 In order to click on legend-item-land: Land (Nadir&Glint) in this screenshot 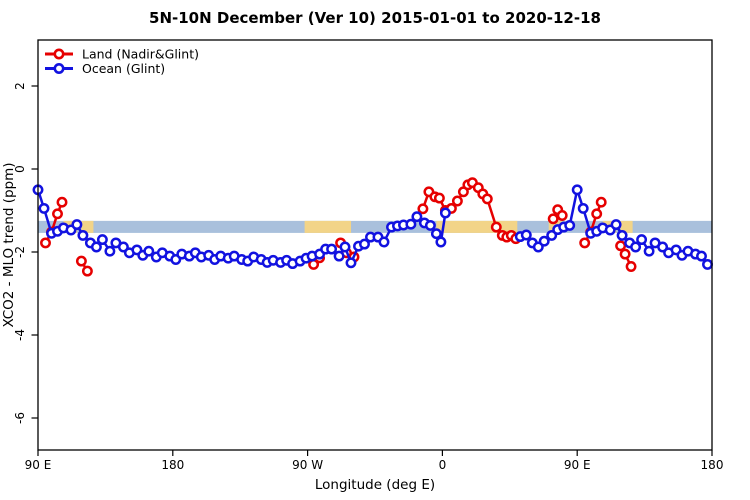, I will do `click(122, 54)`.